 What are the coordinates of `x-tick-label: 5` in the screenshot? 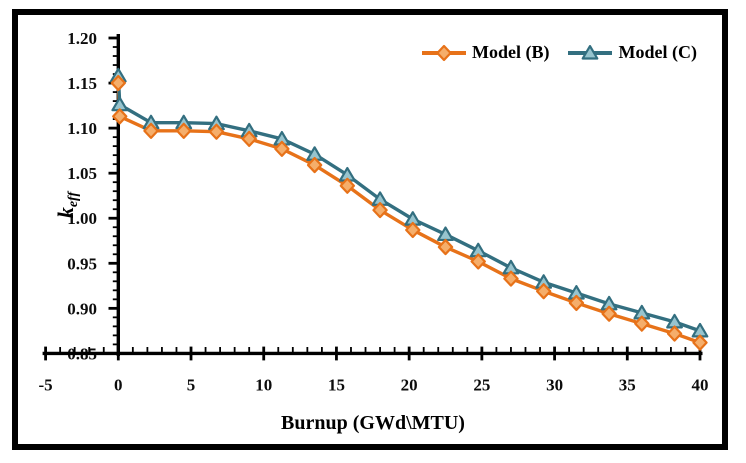 It's located at (191, 385).